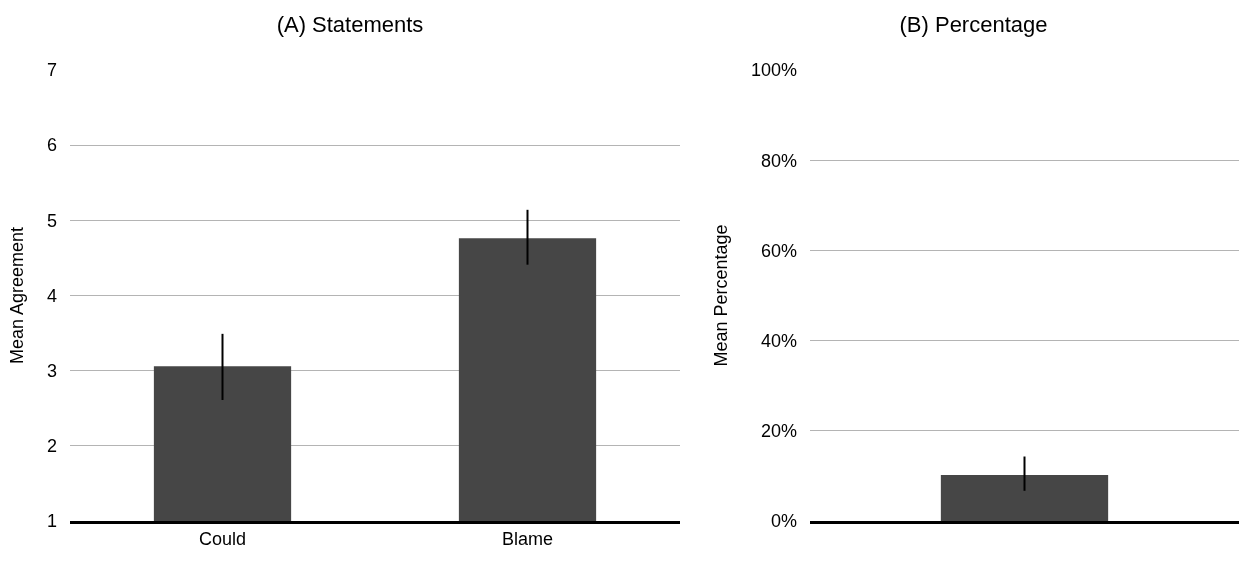 The image size is (1247, 567). I want to click on y-tick-label: 6, so click(51, 145).